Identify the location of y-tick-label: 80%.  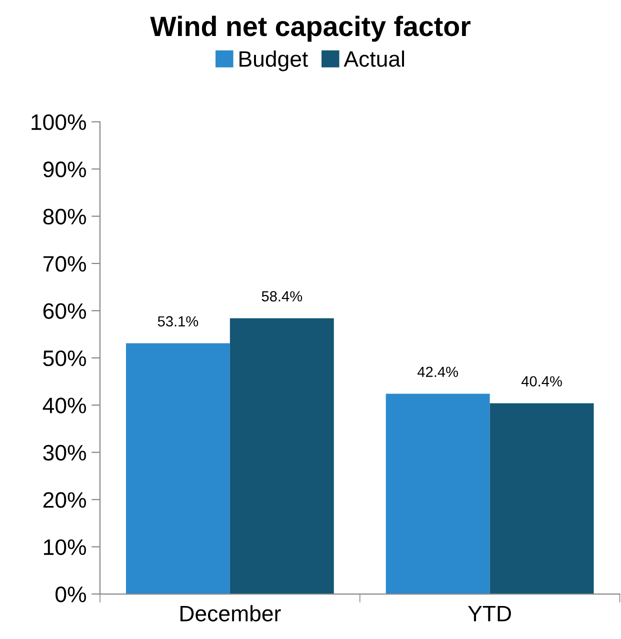
(64, 216).